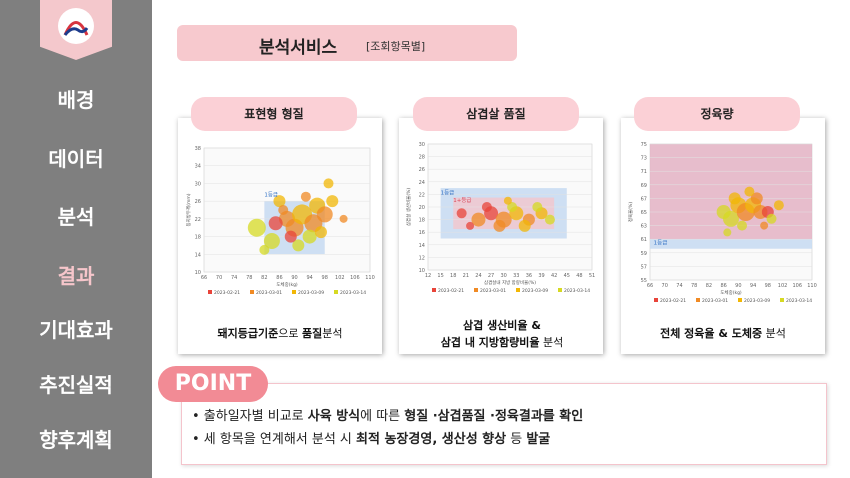 Image resolution: width=850 pixels, height=478 pixels. I want to click on caption-phenotype-part3: 품질, so click(312, 333).